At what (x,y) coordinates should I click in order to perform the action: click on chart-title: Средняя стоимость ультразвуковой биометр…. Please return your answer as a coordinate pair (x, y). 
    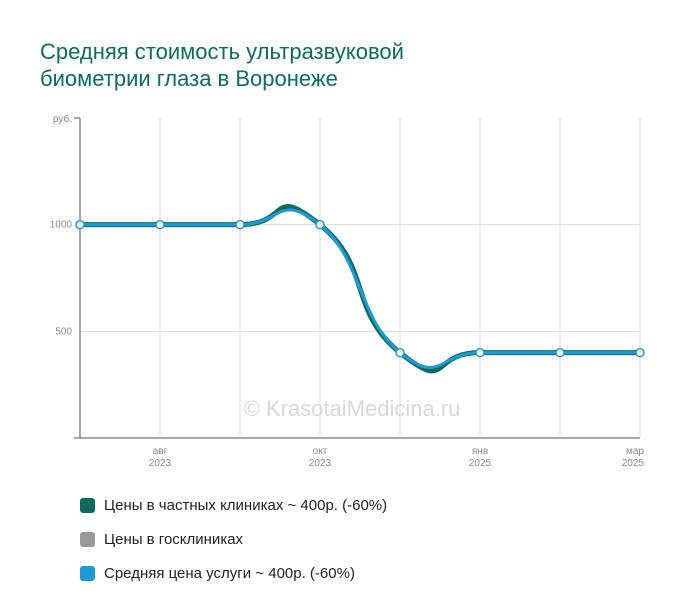
    Looking at the image, I should click on (350, 65).